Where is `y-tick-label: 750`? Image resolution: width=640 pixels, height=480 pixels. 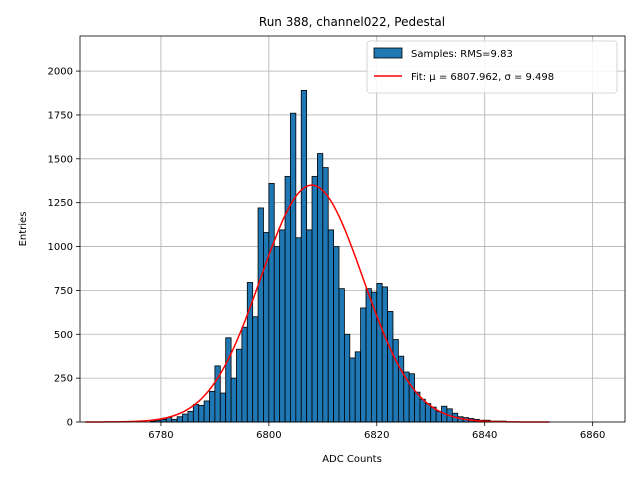
y-tick-label: 750 is located at coordinates (63, 291).